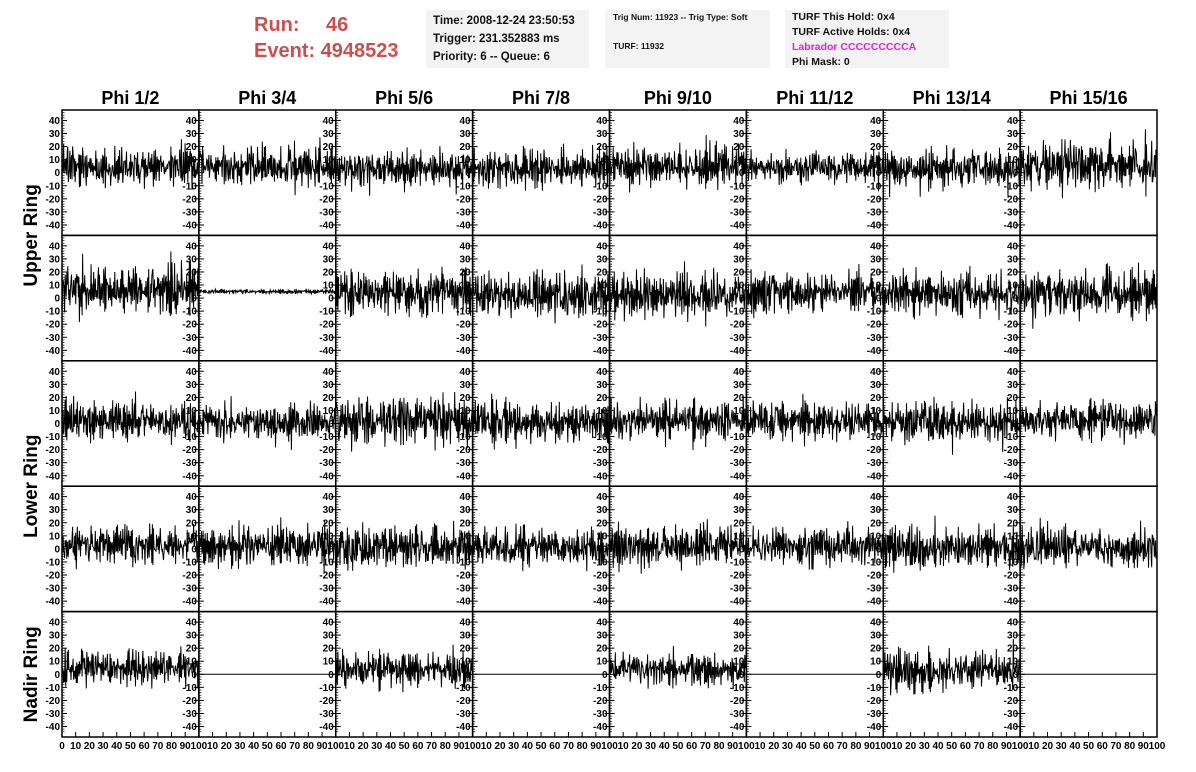 The width and height of the screenshot is (1196, 772). I want to click on x-tick-label: 100, so click(472, 746).